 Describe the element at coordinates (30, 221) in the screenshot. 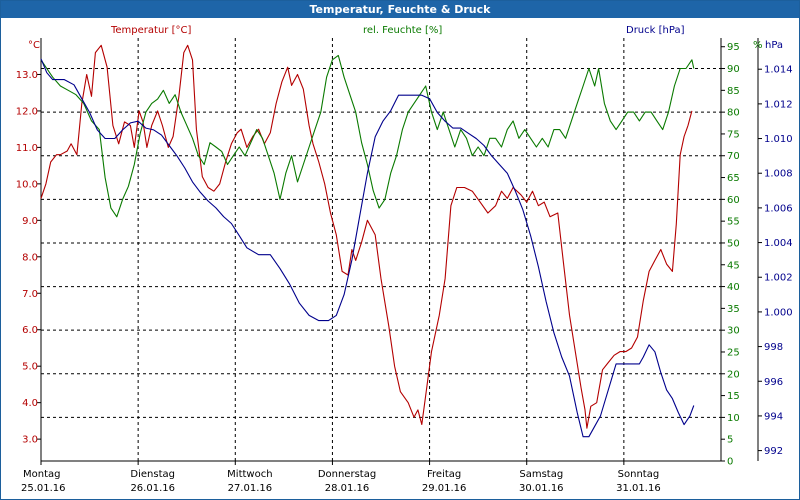

I see `temperature-tick-label: 9.0` at that location.